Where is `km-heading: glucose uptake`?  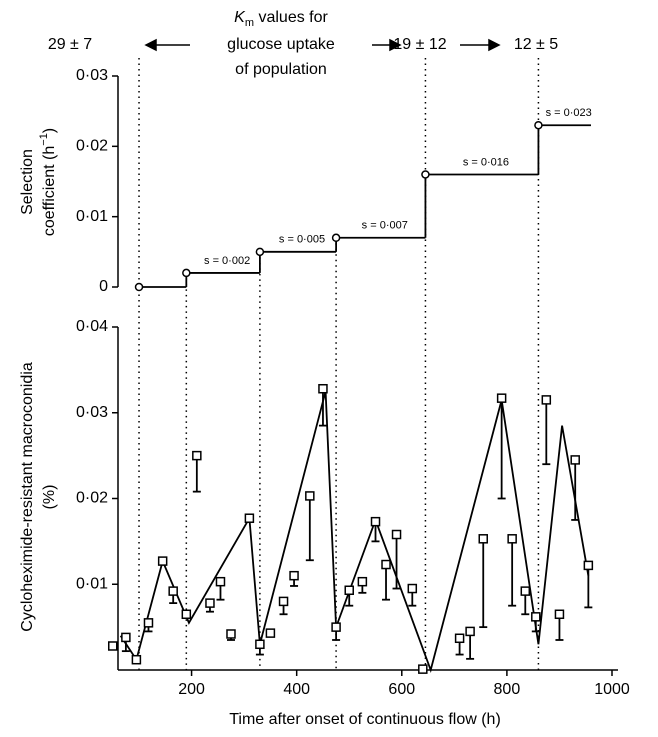
km-heading: glucose uptake is located at coordinates (281, 44).